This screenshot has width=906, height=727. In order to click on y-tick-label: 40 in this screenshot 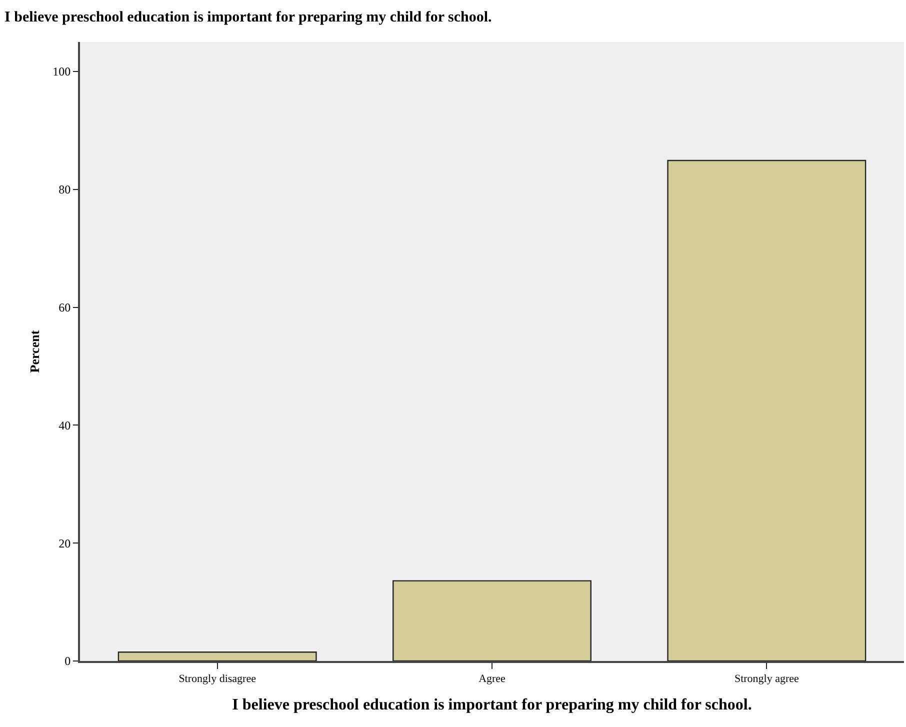, I will do `click(64, 425)`.